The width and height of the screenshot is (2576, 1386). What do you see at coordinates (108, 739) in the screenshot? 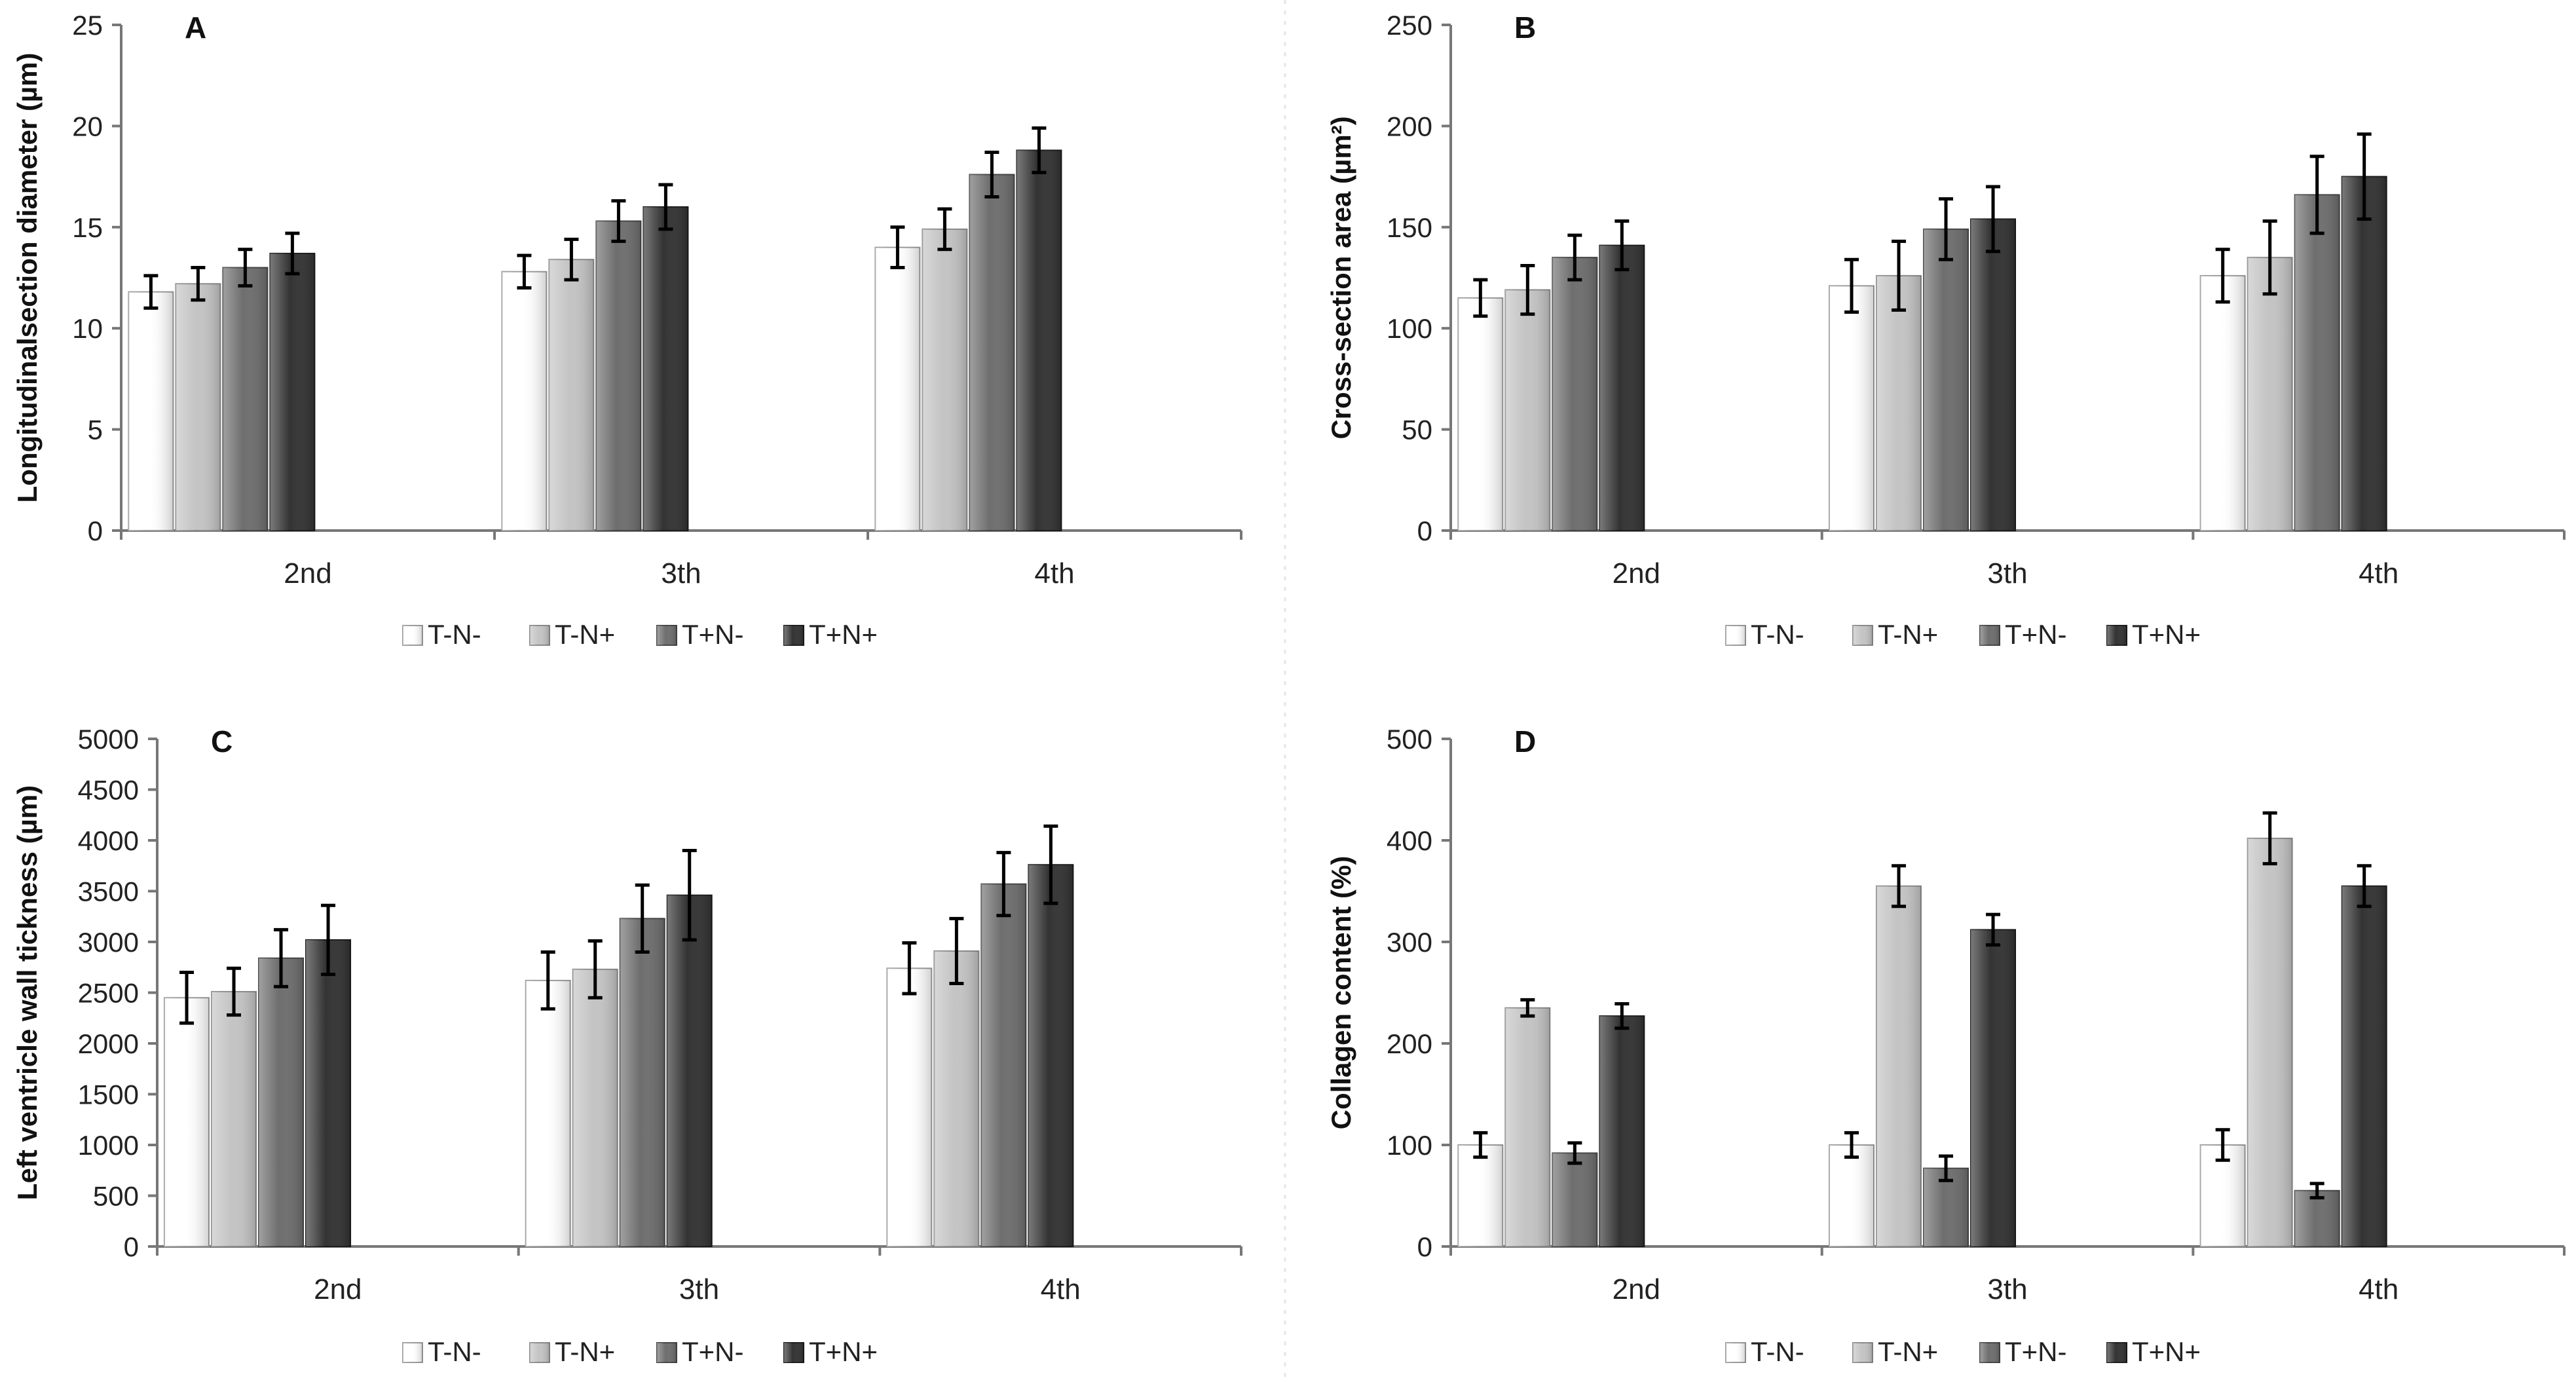
I see `y-tick-label: 5000` at bounding box center [108, 739].